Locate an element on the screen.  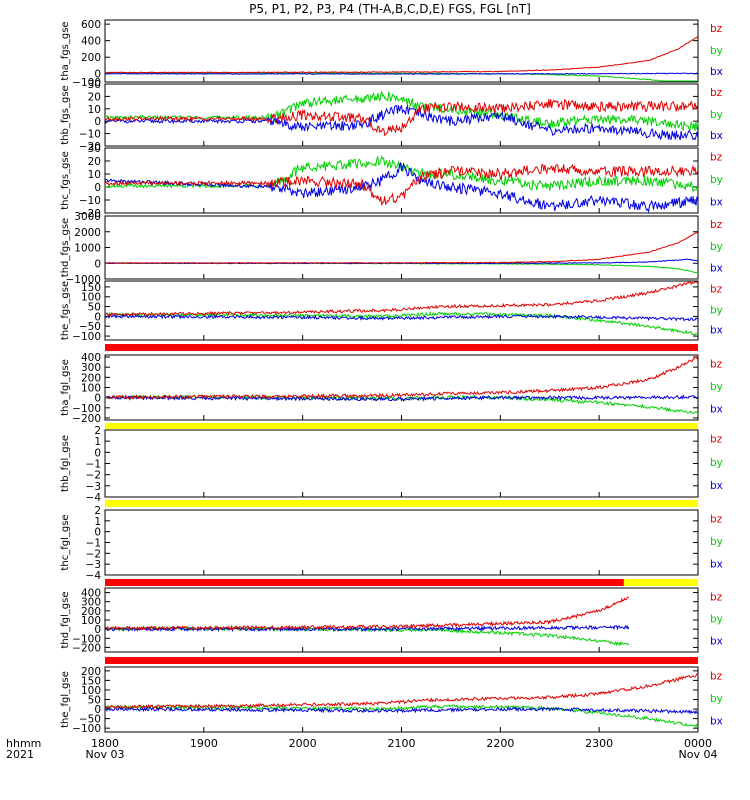
panel-thc_fgl_gse: 210−1−2−3−4 thc_fgl_gse bz by bx is located at coordinates (391, 543).